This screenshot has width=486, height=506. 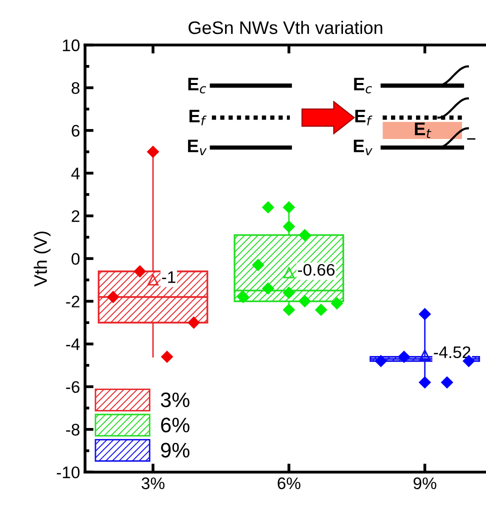 I want to click on legend-label: 9%, so click(x=175, y=450).